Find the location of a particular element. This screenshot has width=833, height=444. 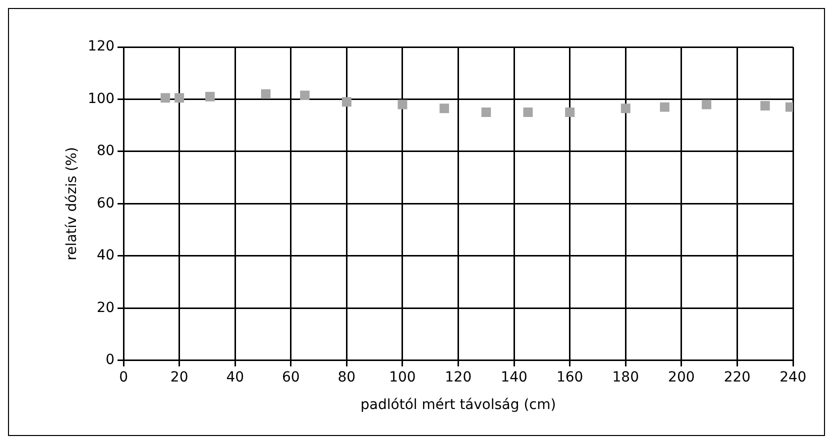

y-tick-label: 120 is located at coordinates (101, 46).